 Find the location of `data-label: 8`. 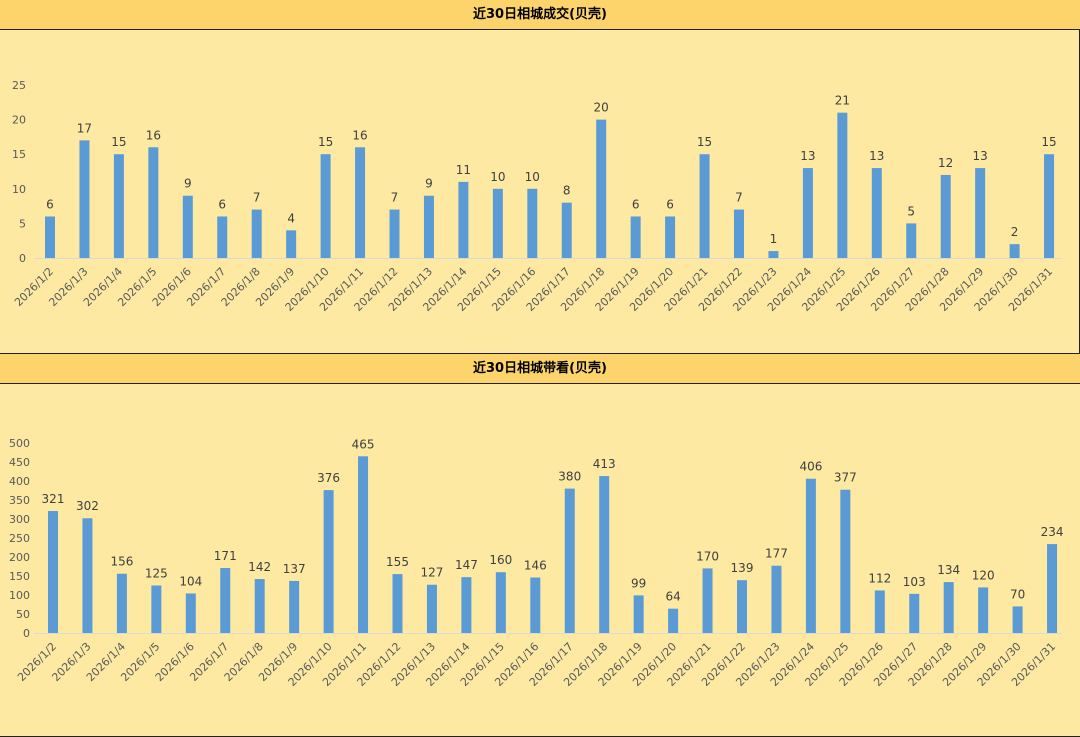

data-label: 8 is located at coordinates (567, 191).